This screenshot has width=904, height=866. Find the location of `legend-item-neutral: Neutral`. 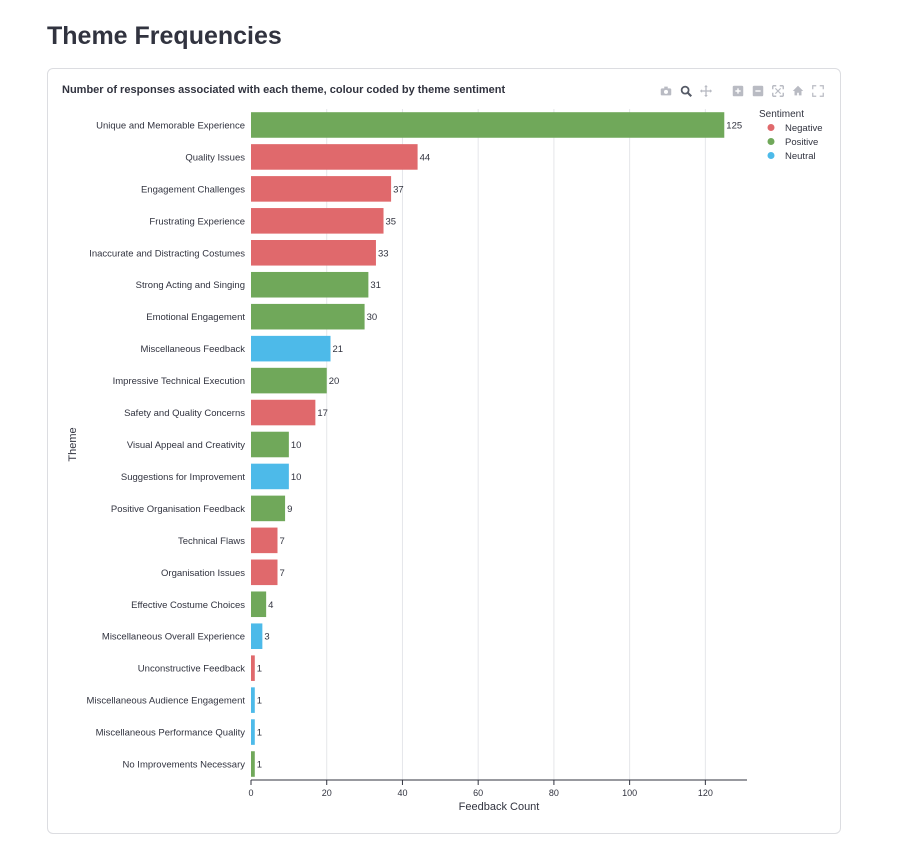

legend-item-neutral: Neutral is located at coordinates (800, 156).